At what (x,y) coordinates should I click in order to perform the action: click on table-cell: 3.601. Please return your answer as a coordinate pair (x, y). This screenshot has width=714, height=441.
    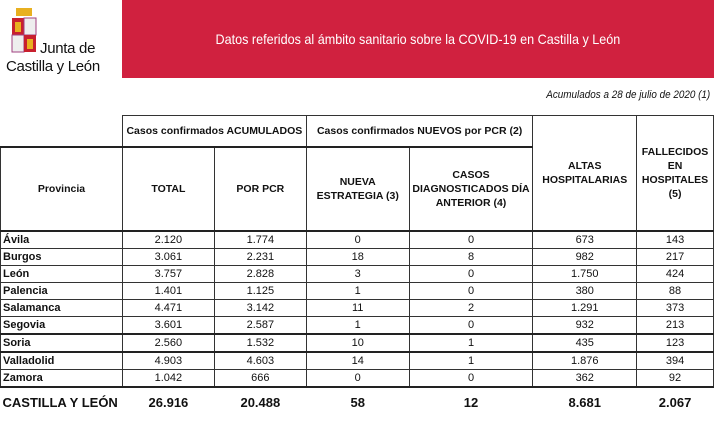
    Looking at the image, I should click on (168, 325).